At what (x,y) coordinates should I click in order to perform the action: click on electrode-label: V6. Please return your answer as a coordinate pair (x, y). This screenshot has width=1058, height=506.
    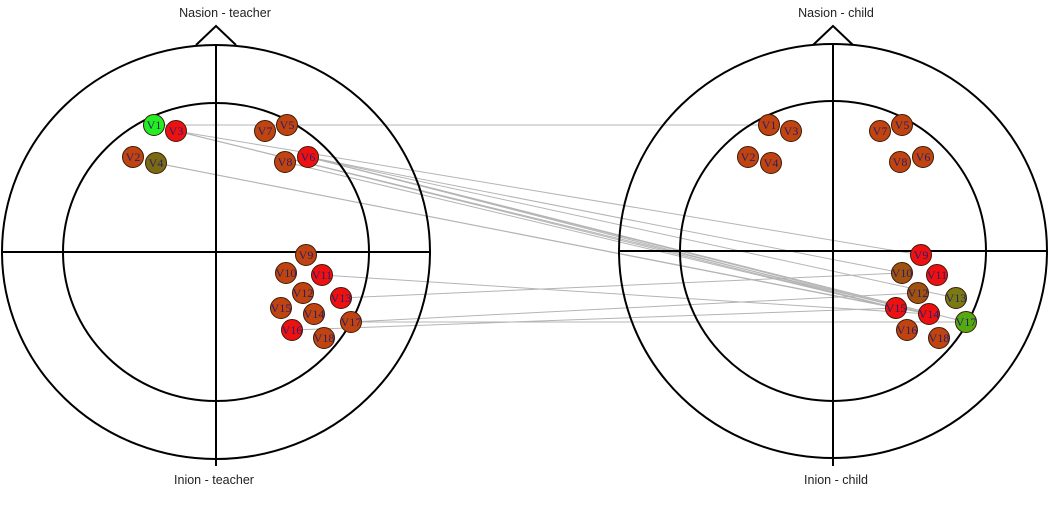
    Looking at the image, I should click on (923, 157).